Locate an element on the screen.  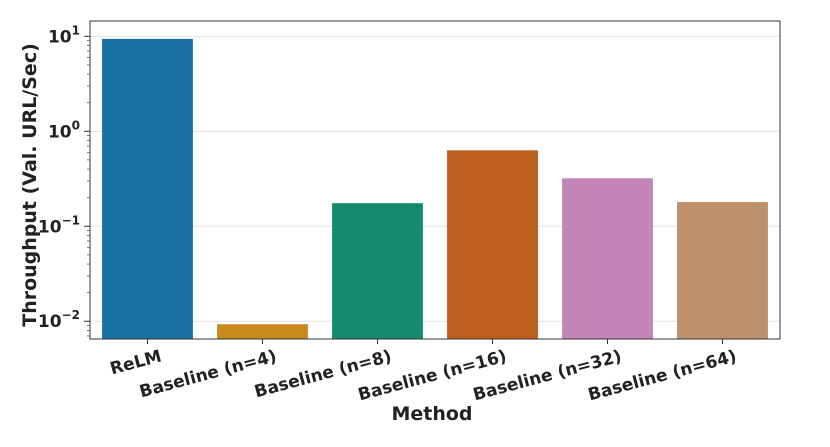
x-axis-label: Method is located at coordinates (431, 414).